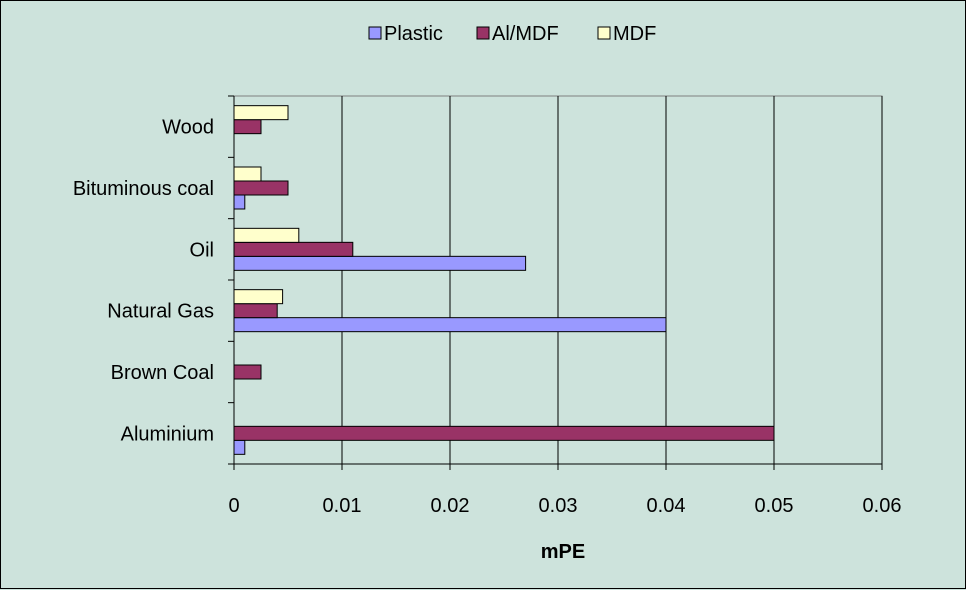 The height and width of the screenshot is (590, 966). What do you see at coordinates (882, 506) in the screenshot?
I see `x-tick-label-6: 0.06` at bounding box center [882, 506].